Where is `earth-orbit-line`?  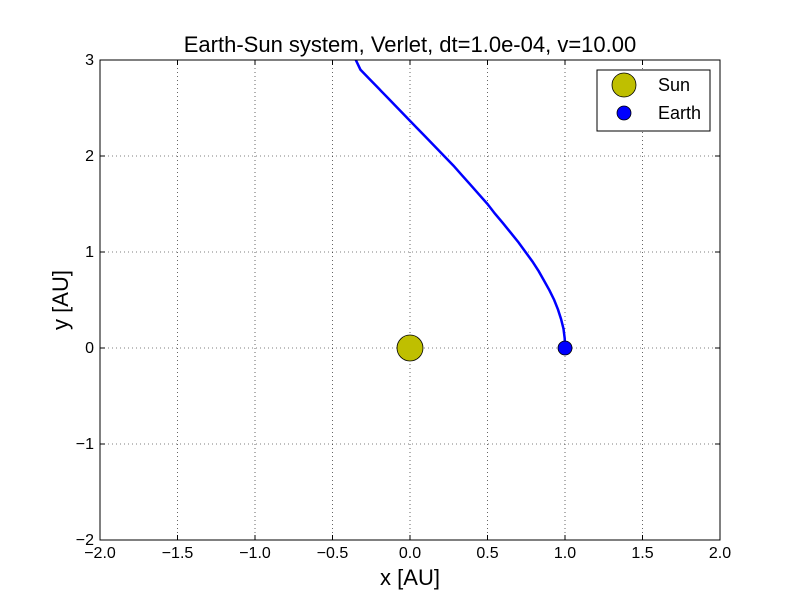 earth-orbit-line is located at coordinates (460, 204).